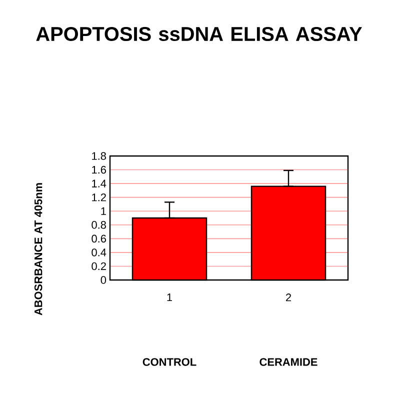 Image resolution: width=398 pixels, height=406 pixels. What do you see at coordinates (99, 252) in the screenshot?
I see `y-tick-label: 0.4` at bounding box center [99, 252].